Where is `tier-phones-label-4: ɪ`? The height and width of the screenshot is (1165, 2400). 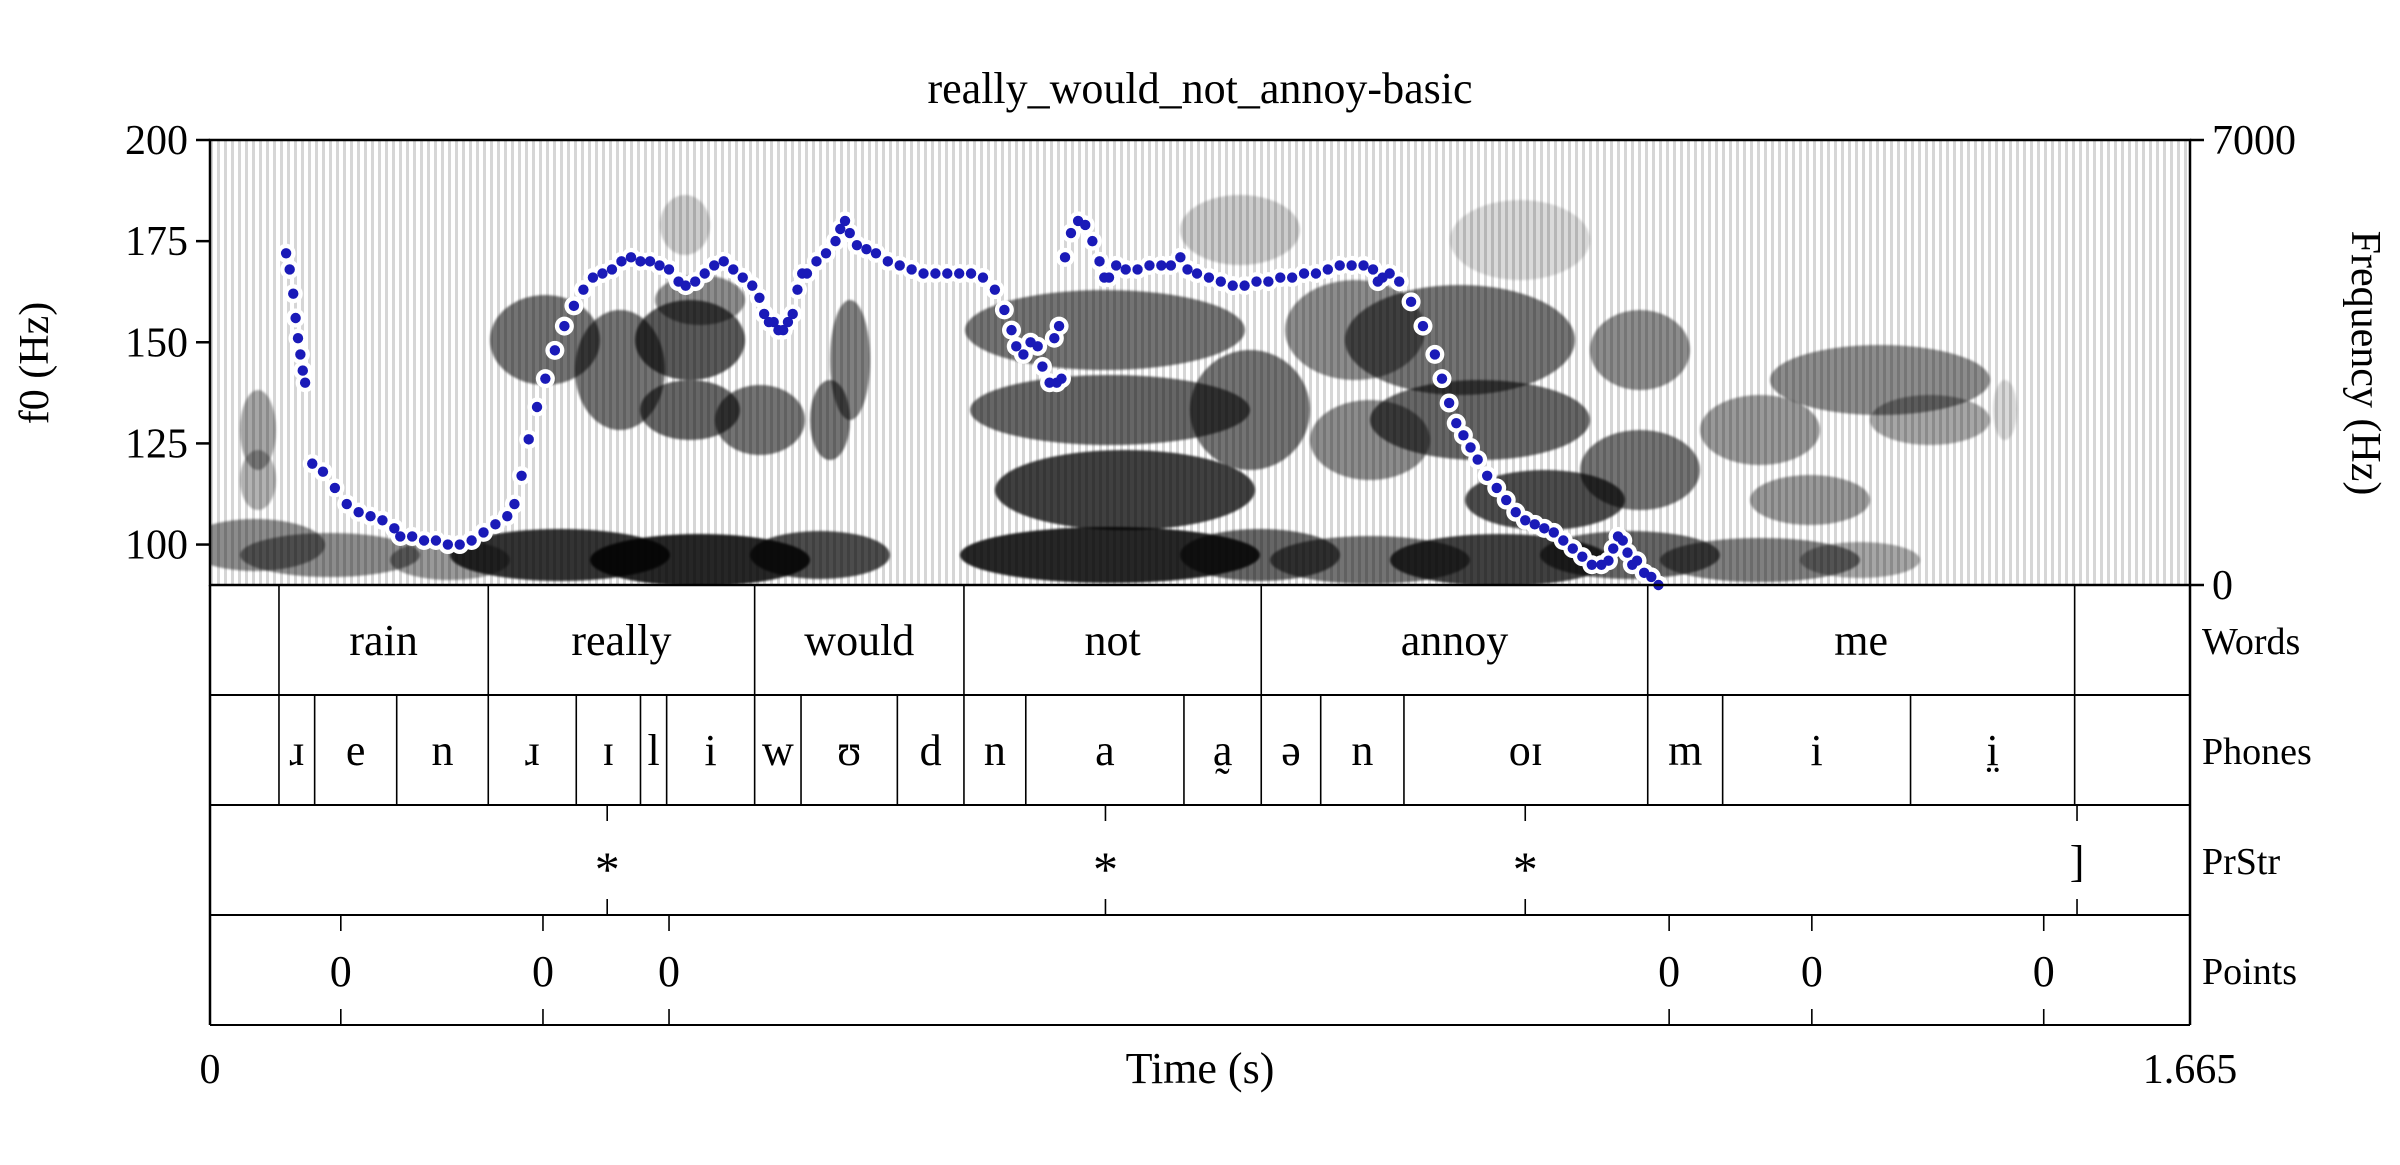
tier-phones-label-4: ɪ is located at coordinates (608, 750).